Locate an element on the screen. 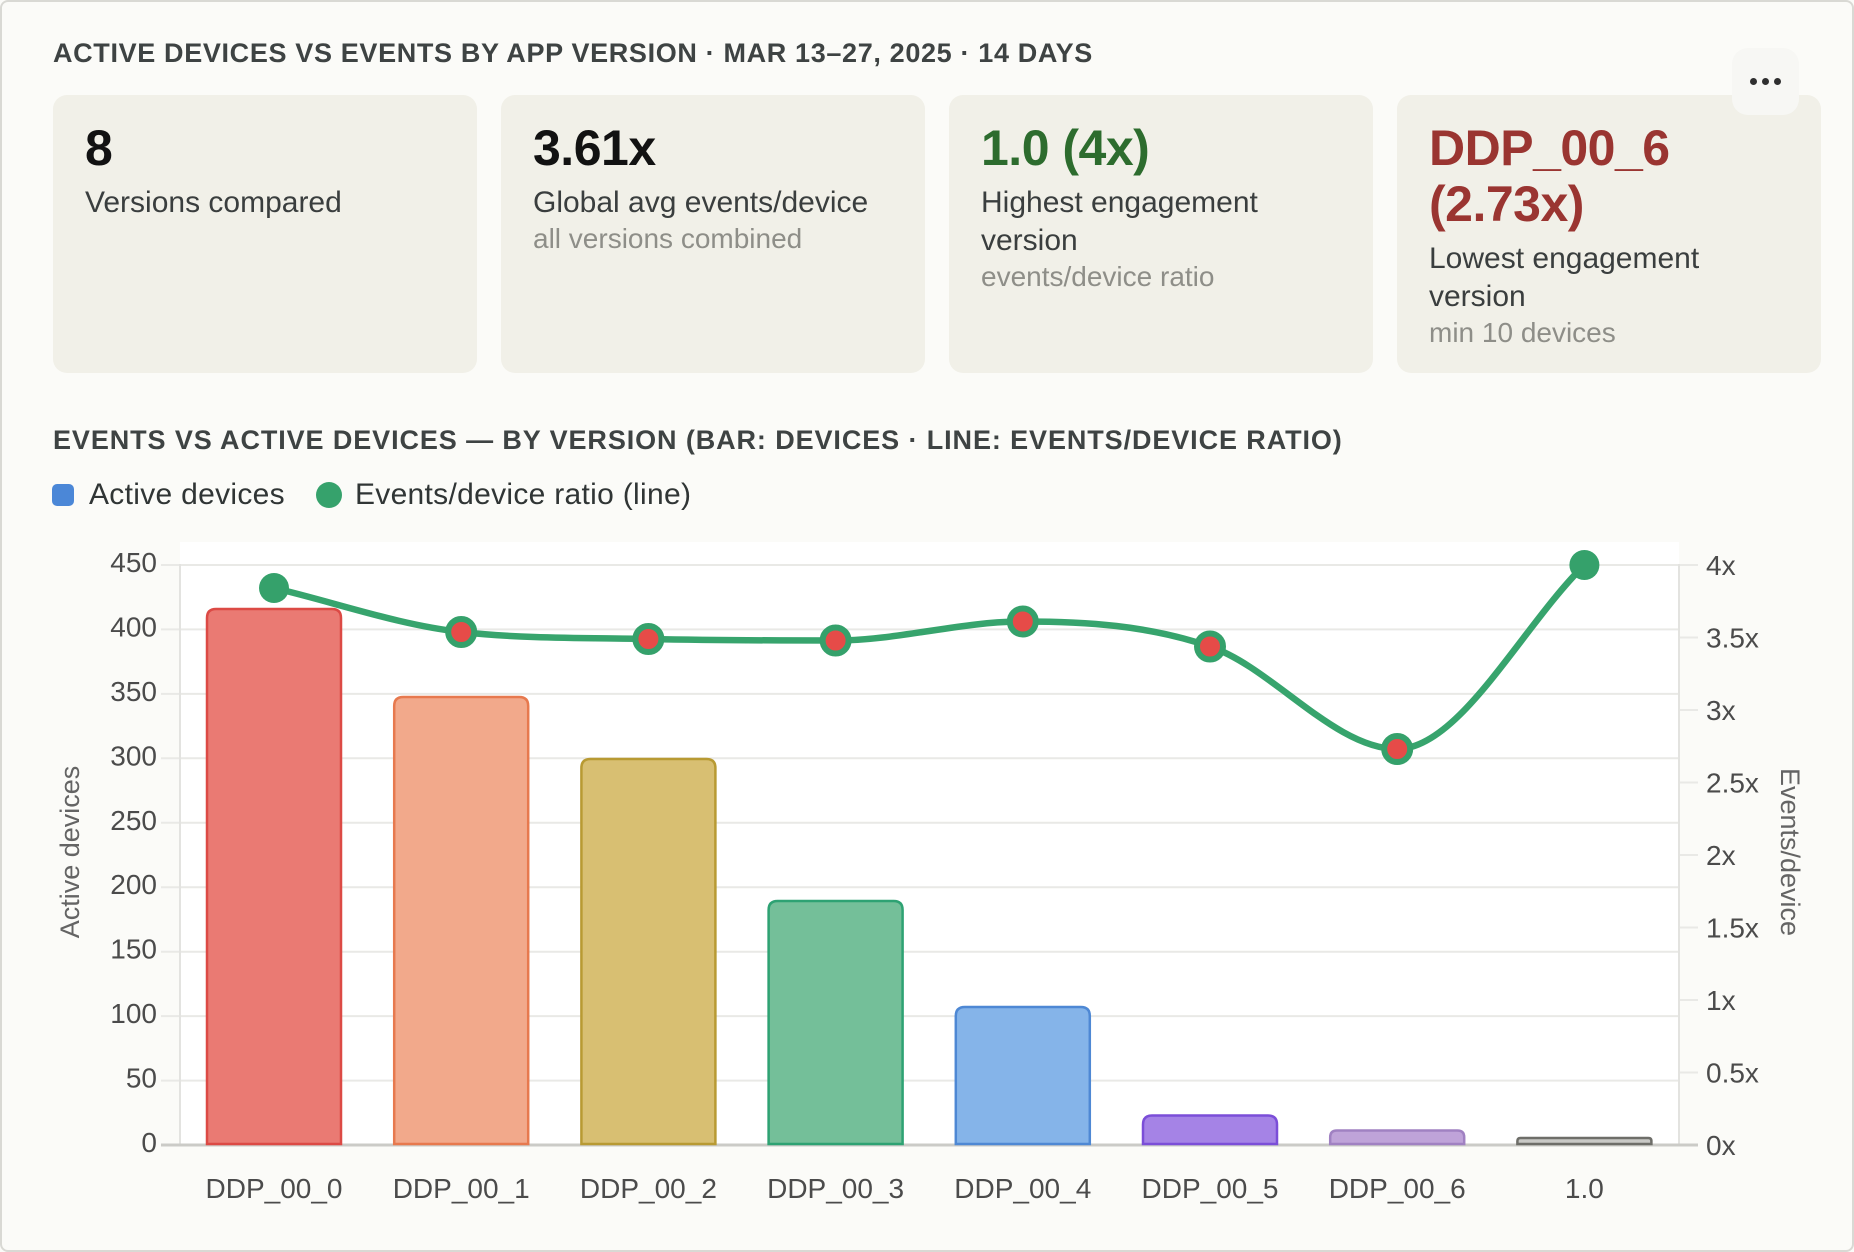 This screenshot has height=1252, width=1854. svg-text: 2x is located at coordinates (1721, 855).